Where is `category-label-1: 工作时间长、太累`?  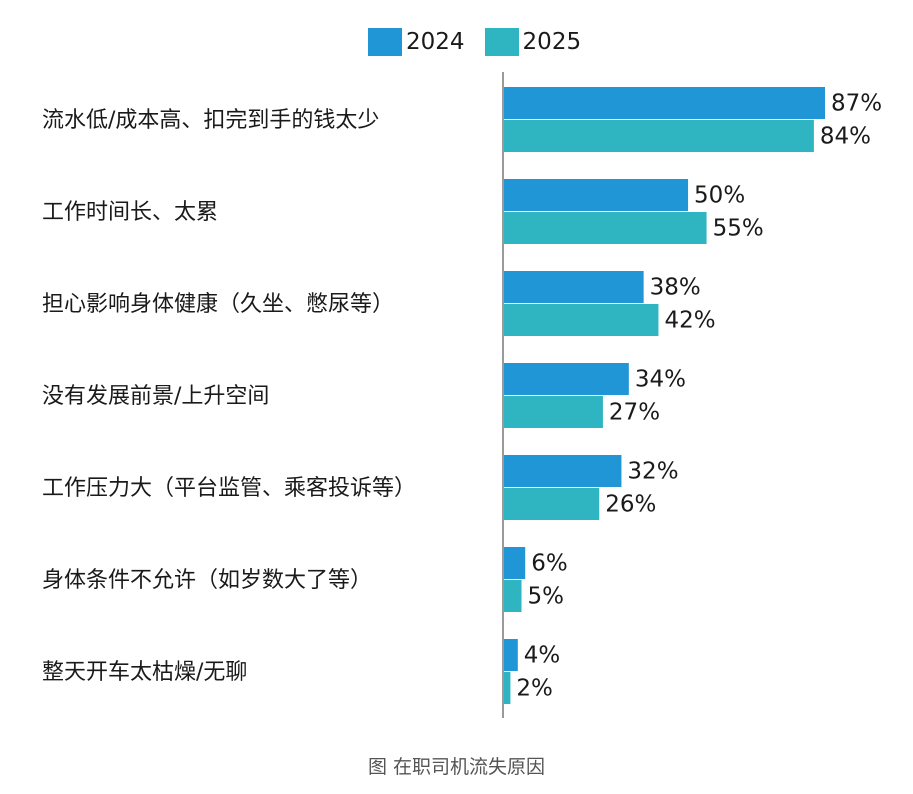
category-label-1: 工作时间长、太累 is located at coordinates (130, 212).